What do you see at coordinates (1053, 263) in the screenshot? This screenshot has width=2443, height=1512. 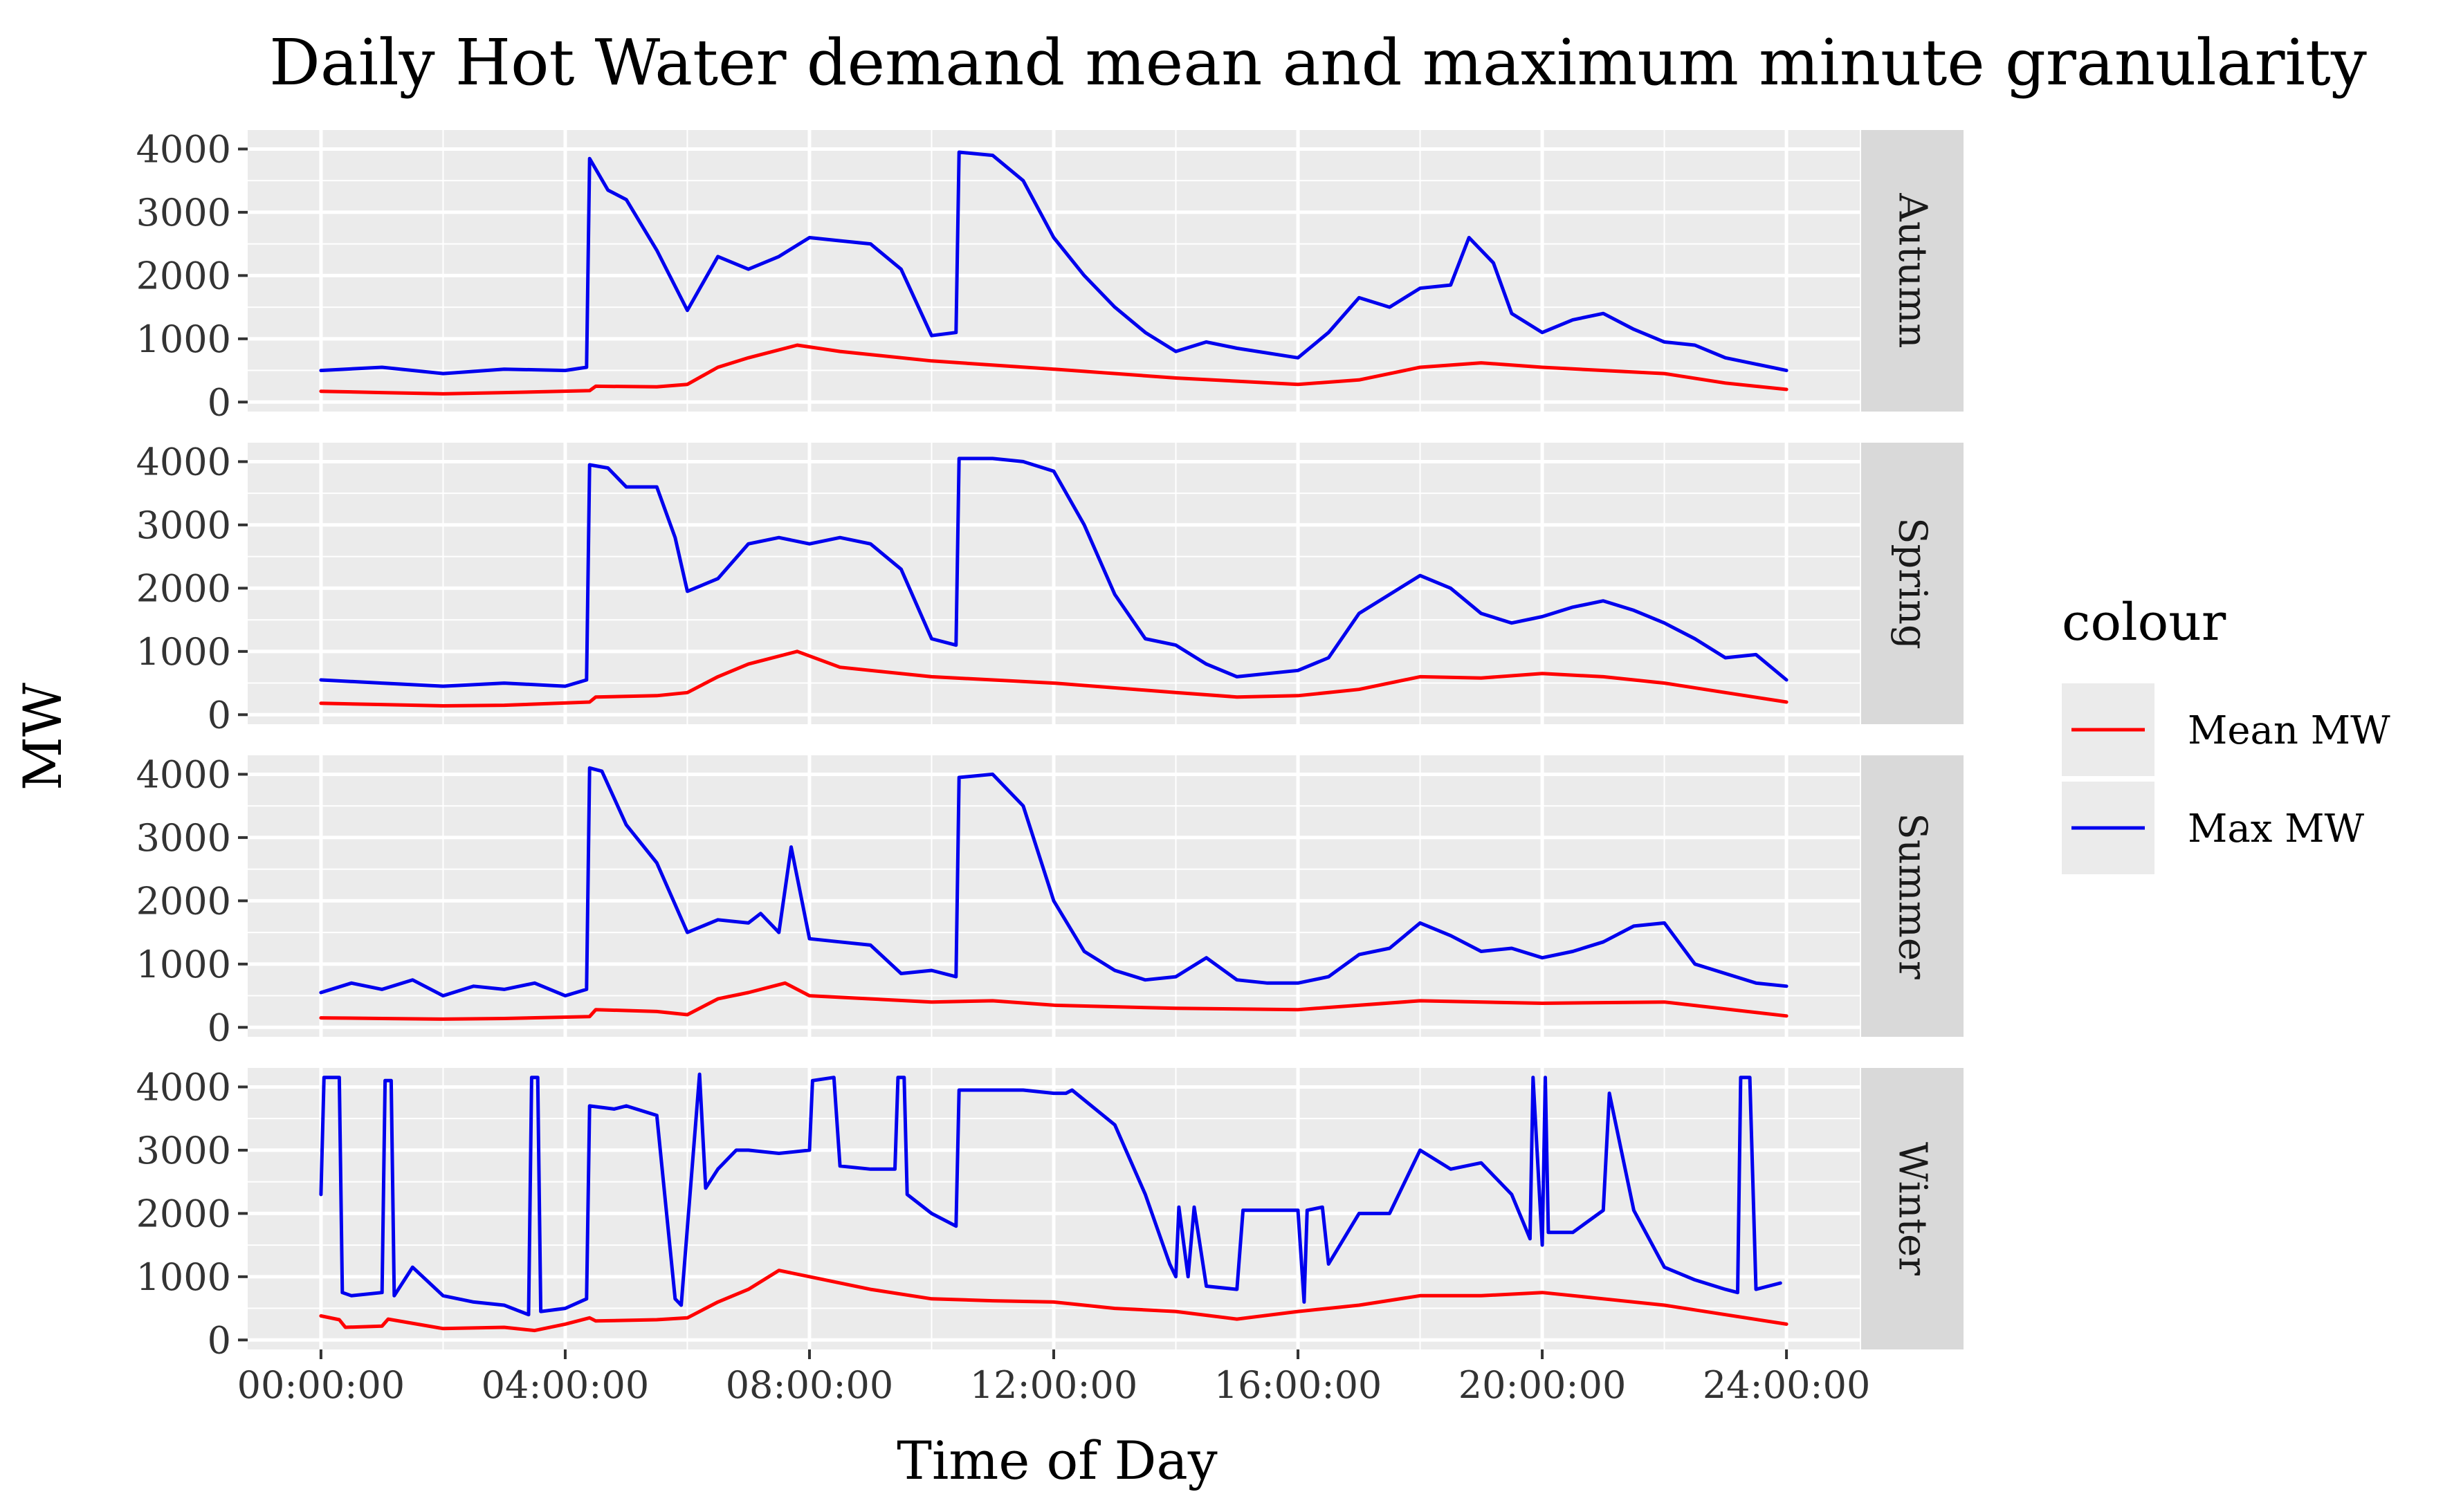 I see `series-line-max-mw-autumn` at bounding box center [1053, 263].